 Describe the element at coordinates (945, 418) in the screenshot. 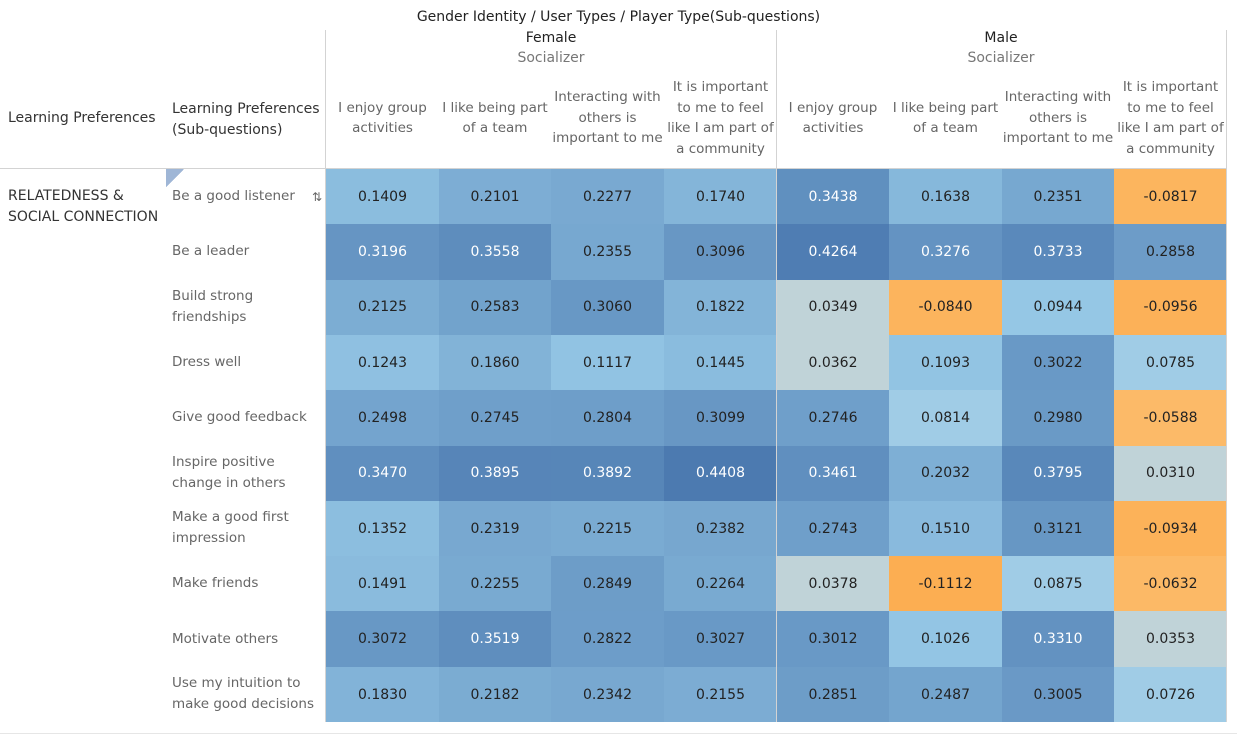

I see `heatmap-cell: 0.0814` at that location.